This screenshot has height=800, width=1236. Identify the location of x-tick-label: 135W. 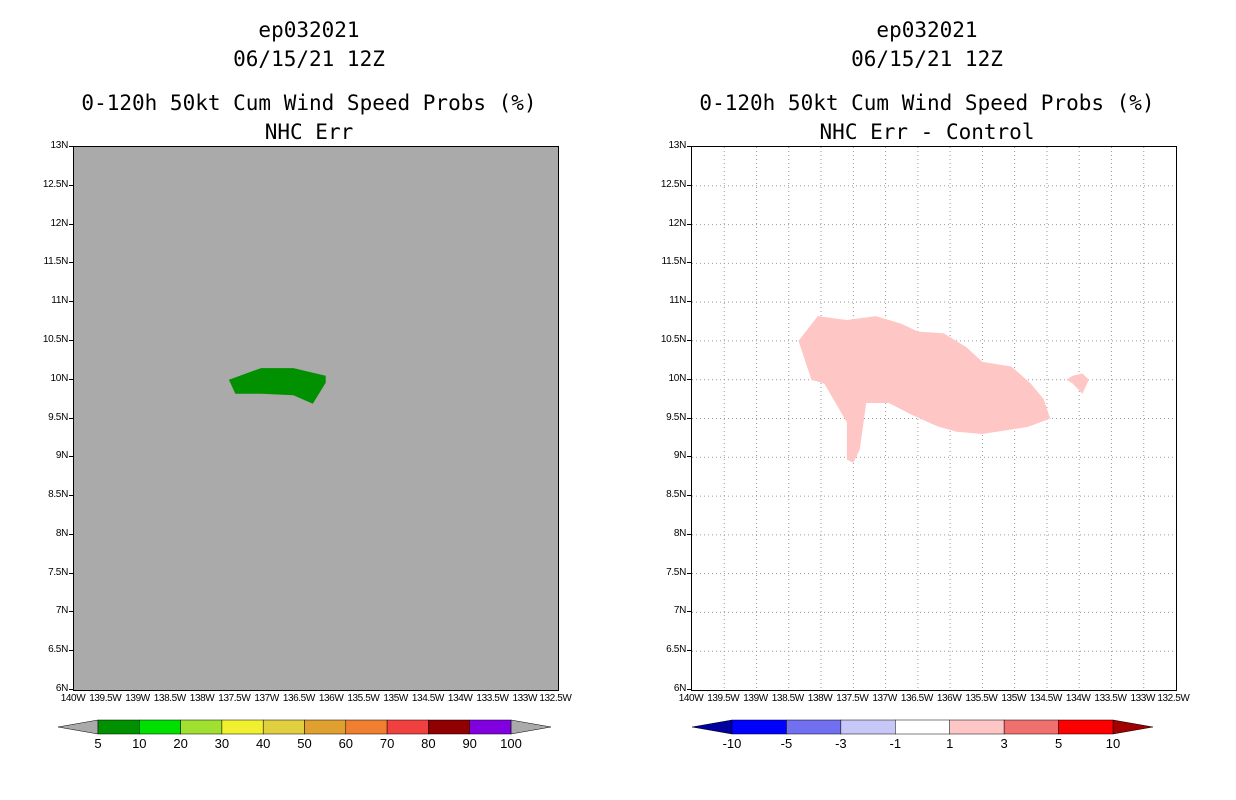
(395, 698).